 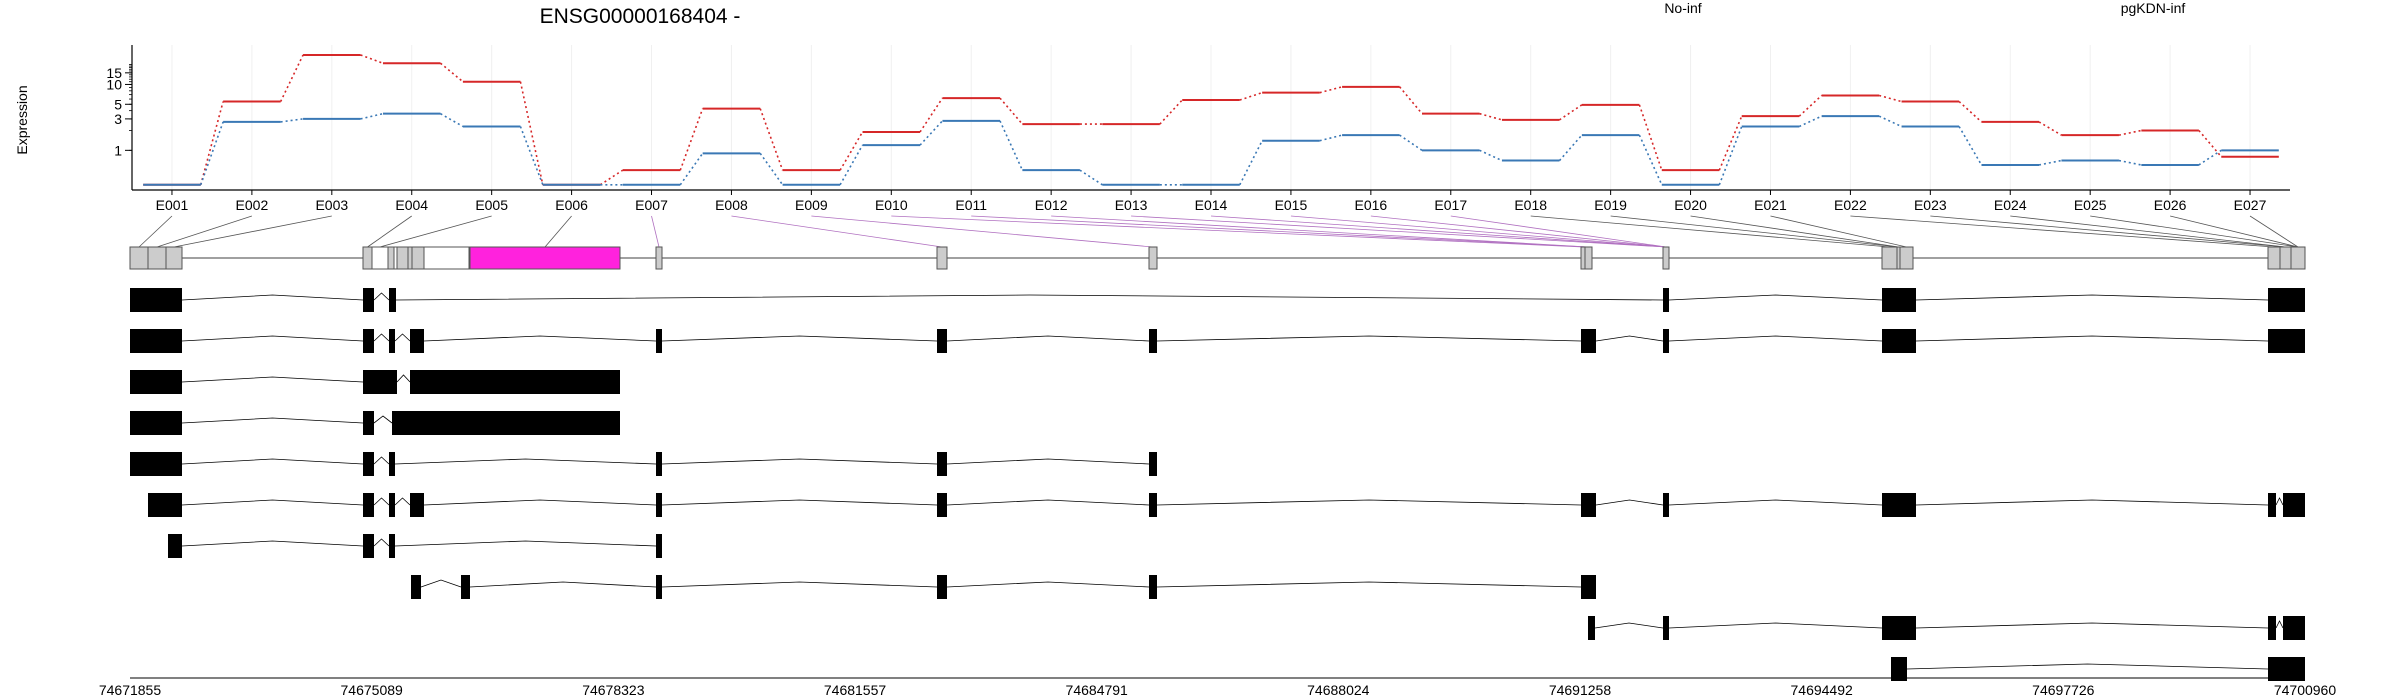 I want to click on genomic-tick-label: 74681557, so click(x=855, y=690).